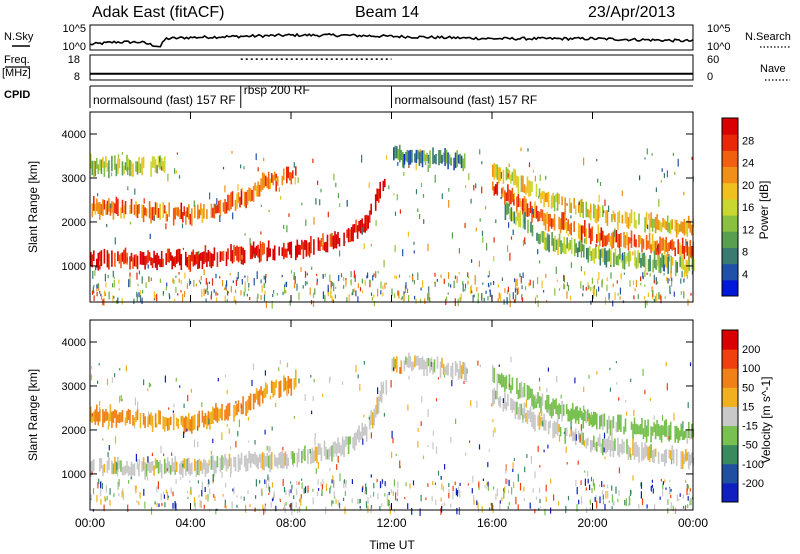  Describe the element at coordinates (748, 230) in the screenshot. I see `colorbar-tick-label: 12` at that location.